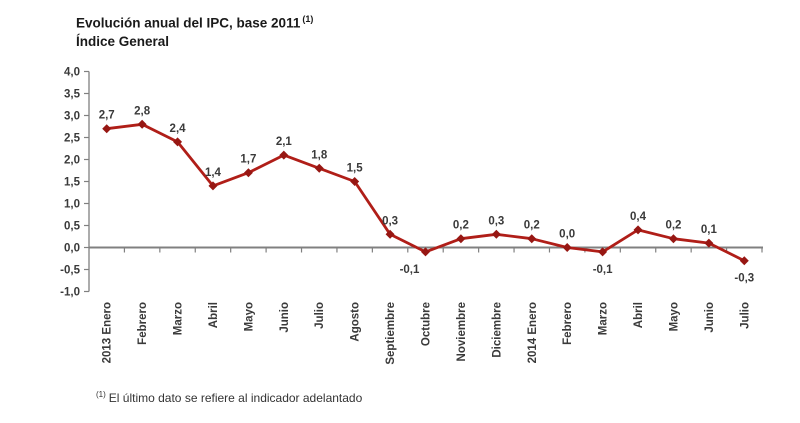 This screenshot has height=423, width=800. Describe the element at coordinates (356, 322) in the screenshot. I see `x-category-label: Agosto` at that location.